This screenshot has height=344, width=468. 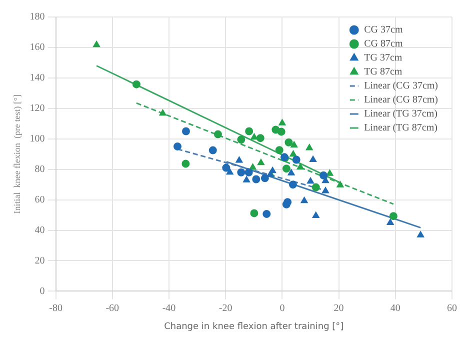 What do you see at coordinates (339, 308) in the screenshot?
I see `x-tick-label: 20` at bounding box center [339, 308].